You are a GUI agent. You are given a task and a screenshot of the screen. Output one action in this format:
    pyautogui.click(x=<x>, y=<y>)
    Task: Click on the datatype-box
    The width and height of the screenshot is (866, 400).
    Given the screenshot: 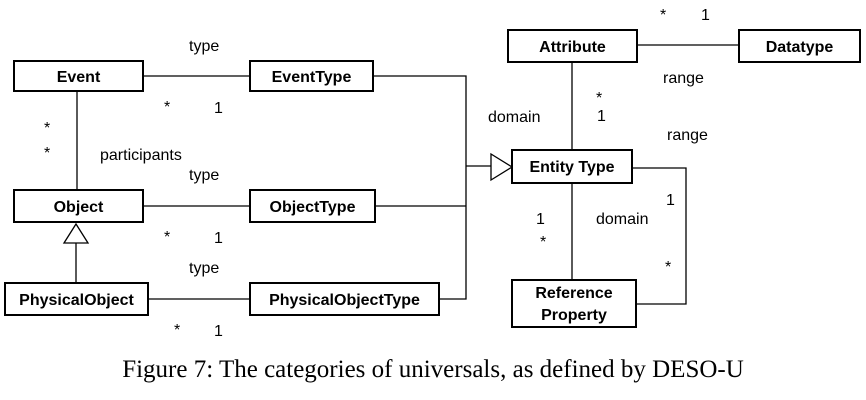 What is the action you would take?
    pyautogui.click(x=799, y=46)
    